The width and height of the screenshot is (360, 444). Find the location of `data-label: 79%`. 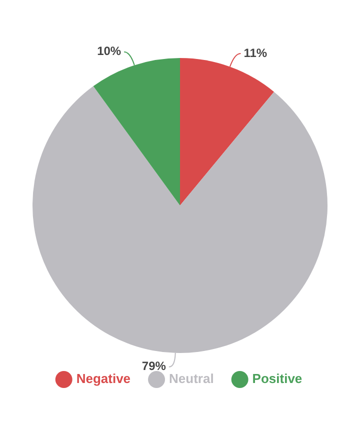

data-label: 79% is located at coordinates (154, 366).